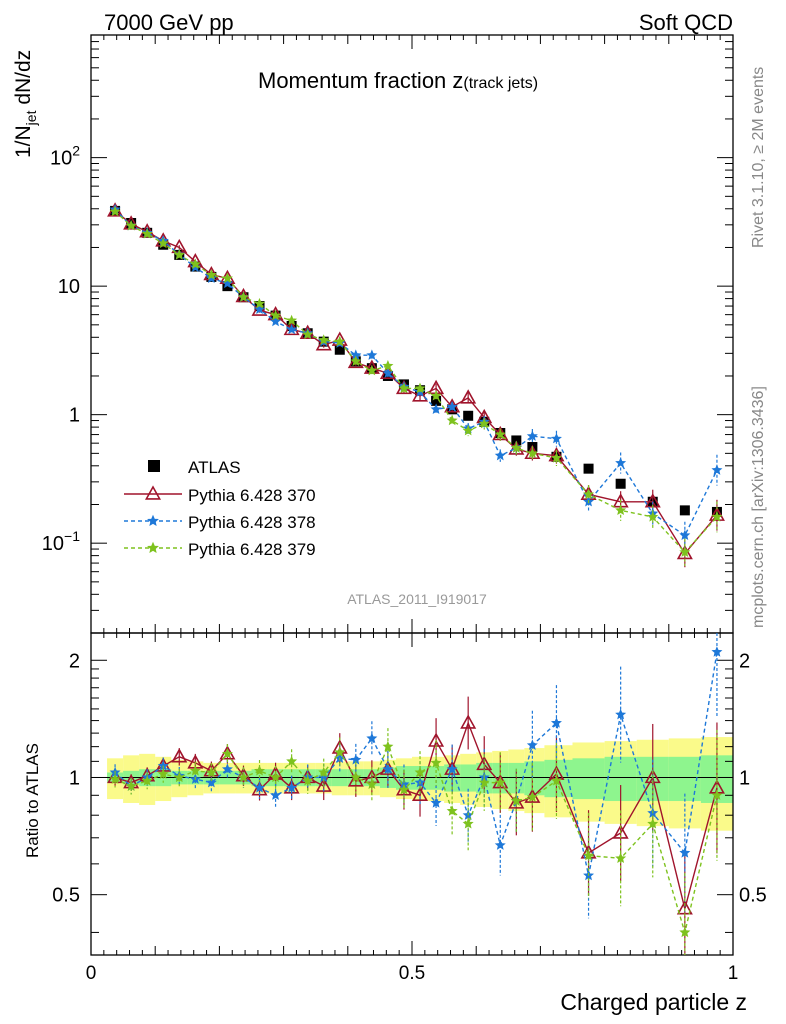 The height and width of the screenshot is (1024, 786). What do you see at coordinates (65, 156) in the screenshot?
I see `y-tick-label: 102` at bounding box center [65, 156].